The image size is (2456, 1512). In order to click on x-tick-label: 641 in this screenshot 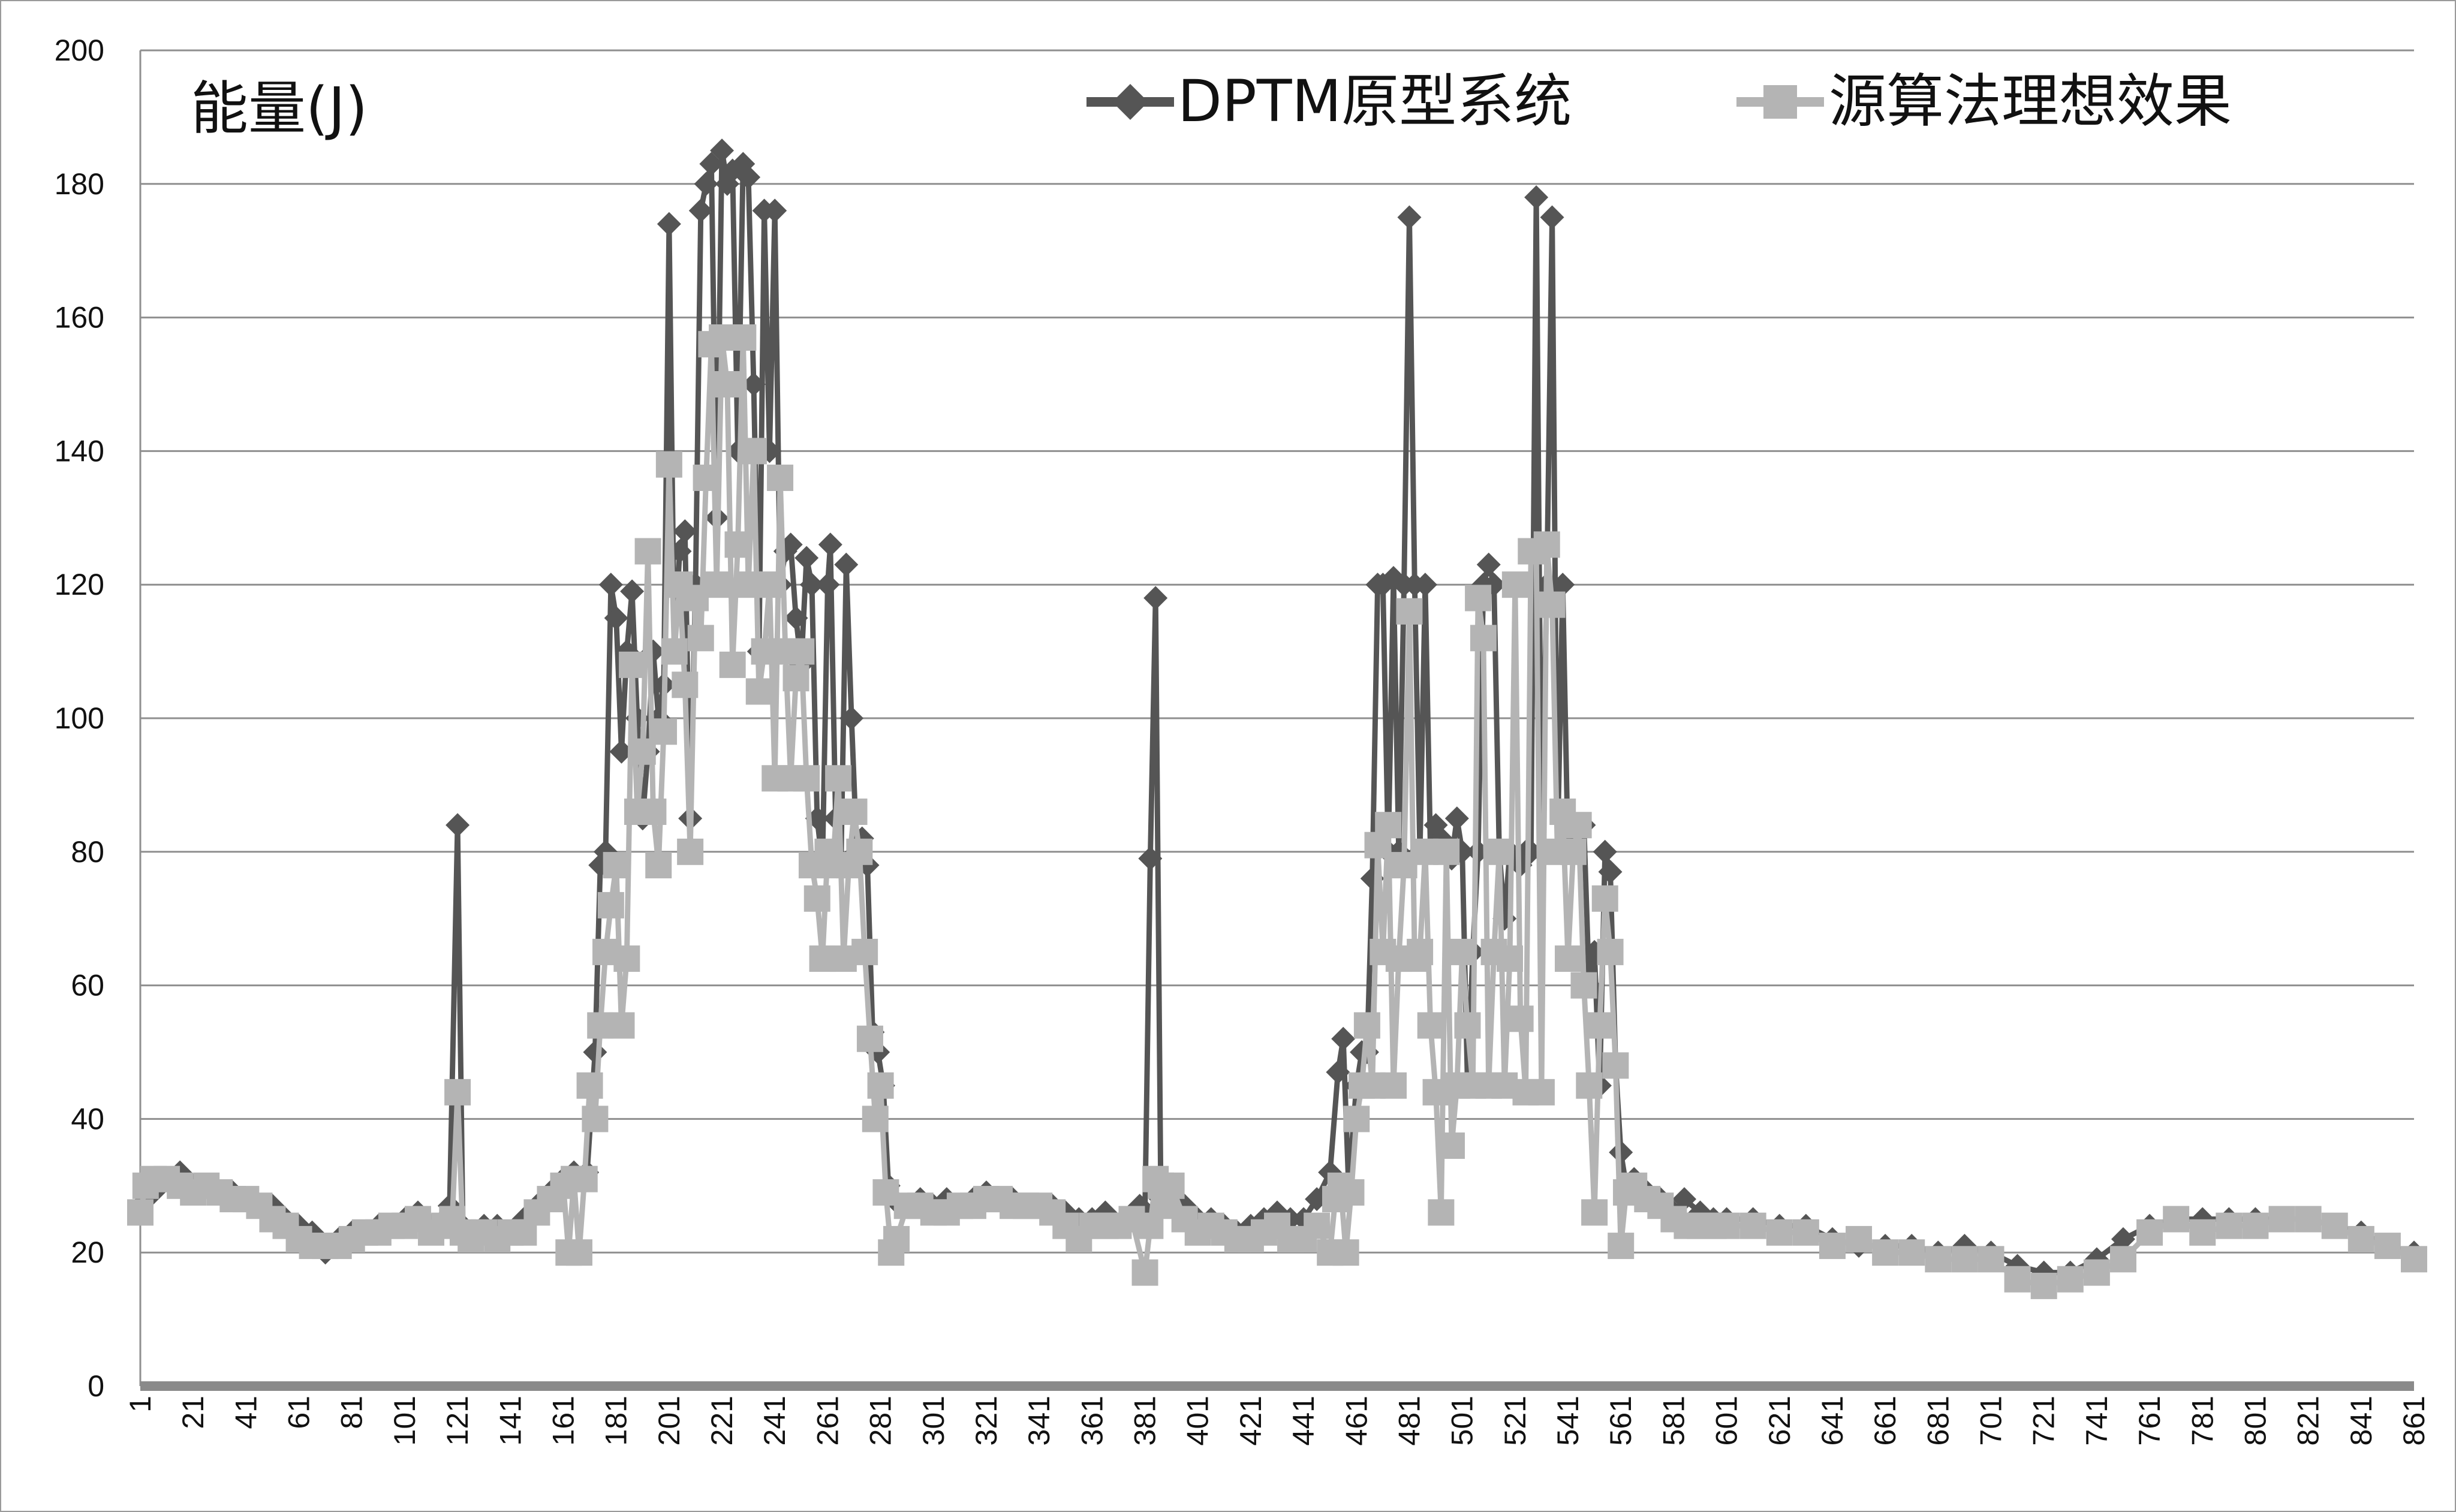, I will do `click(1832, 1420)`.